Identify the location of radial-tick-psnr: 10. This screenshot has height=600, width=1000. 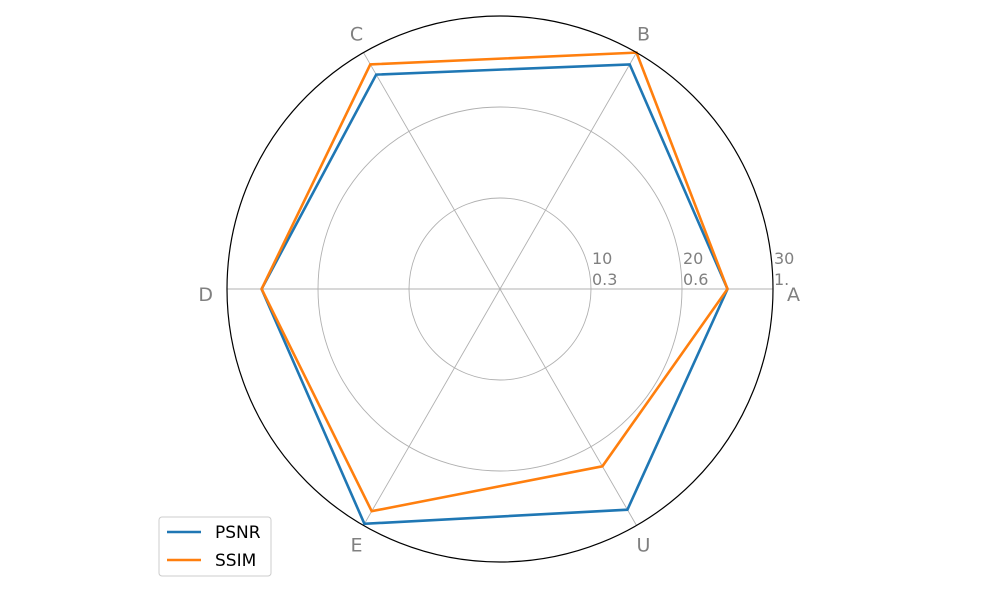
(602, 258).